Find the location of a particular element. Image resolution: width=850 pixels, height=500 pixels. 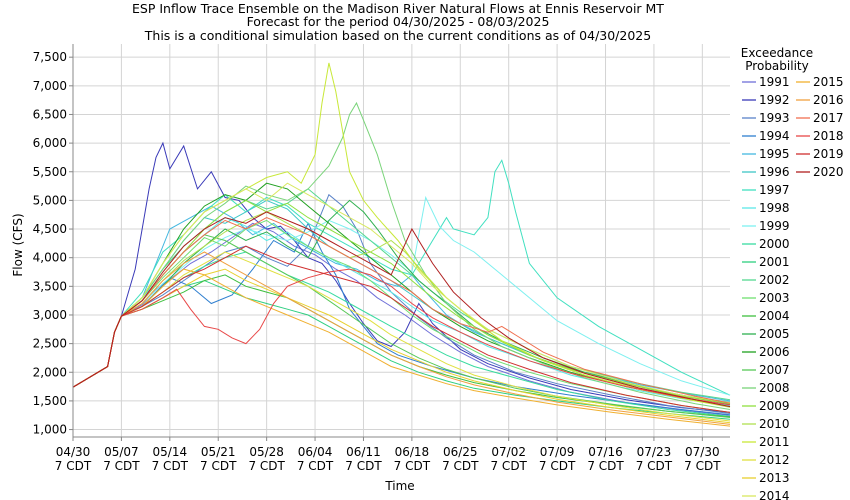

legend-label-2016: 2016 is located at coordinates (828, 100).